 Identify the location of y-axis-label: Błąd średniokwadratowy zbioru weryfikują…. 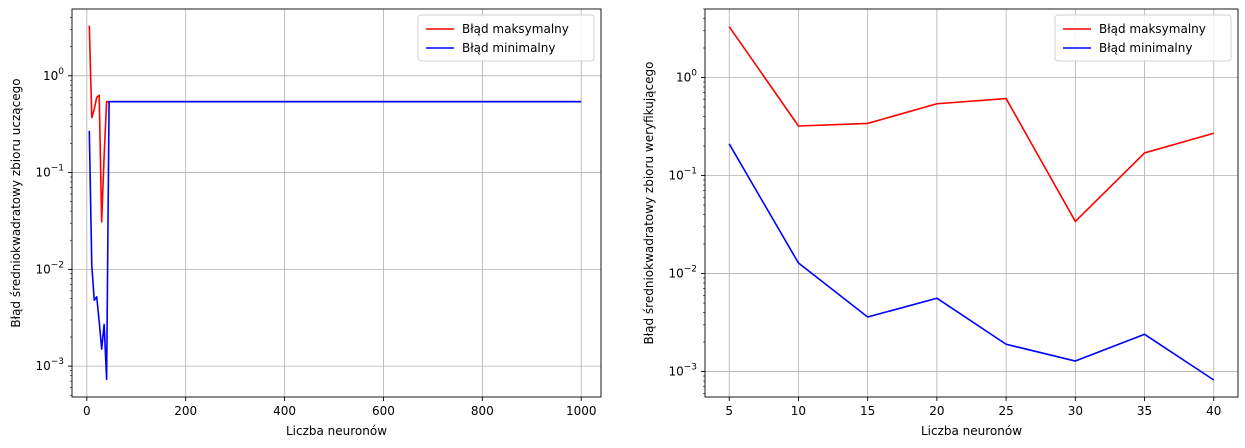
(649, 203).